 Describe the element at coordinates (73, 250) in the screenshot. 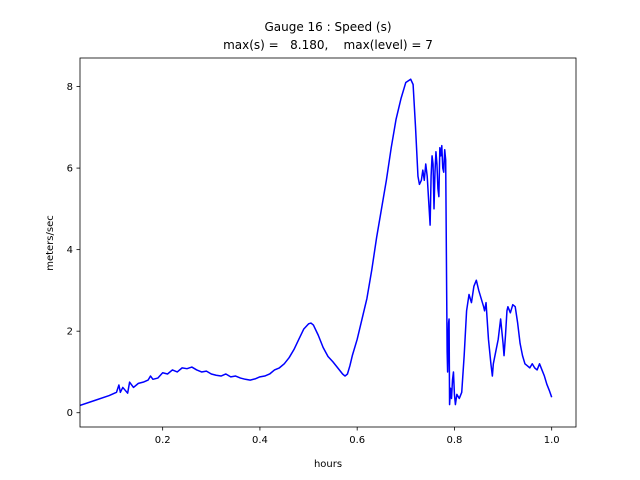

I see `y-axis-ticks: 0 2 4 6 8` at that location.